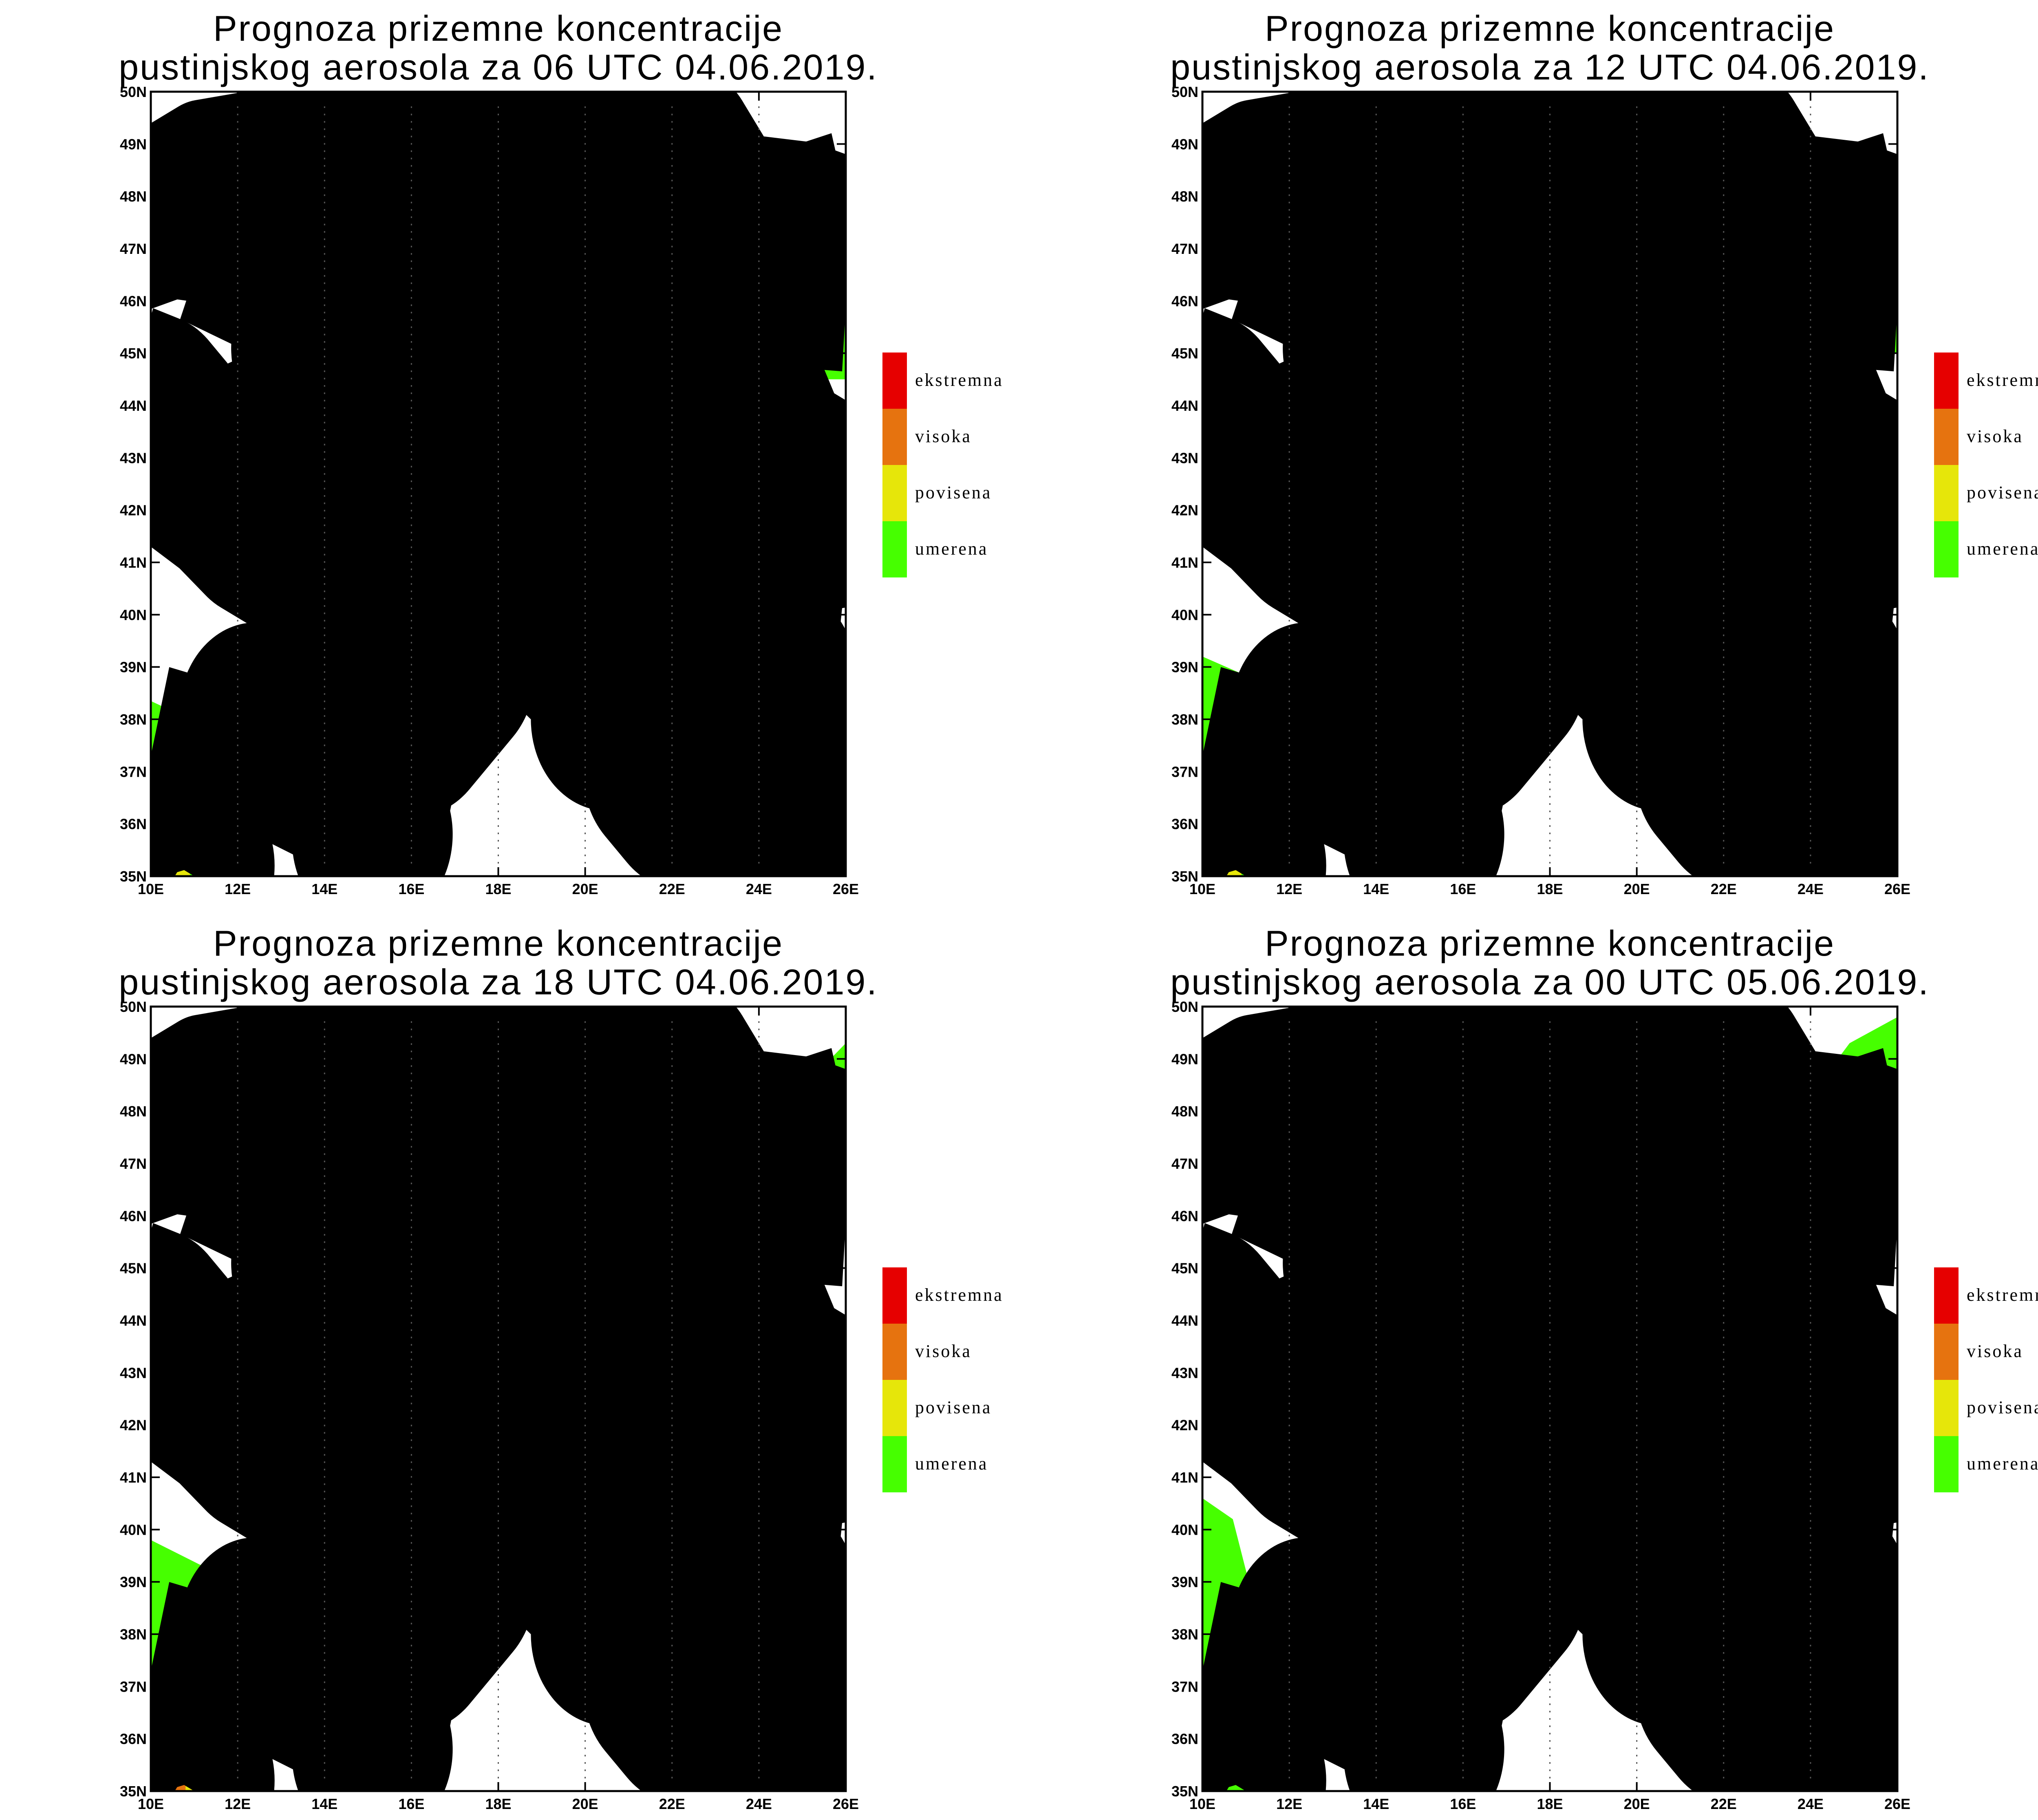 This screenshot has width=2038, height=1820. Describe the element at coordinates (1986, 1380) in the screenshot. I see `legend: ekstremna visoka povisena umerena` at that location.